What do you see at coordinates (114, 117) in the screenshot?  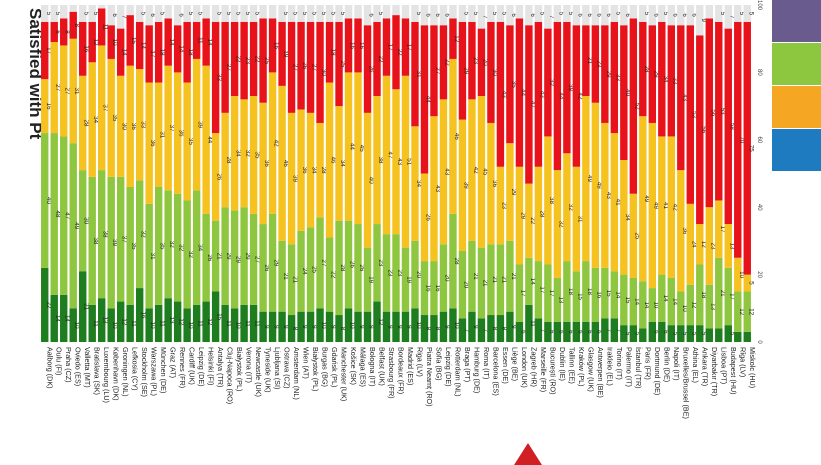 I see `bar-value-label: 35` at bounding box center [114, 117].